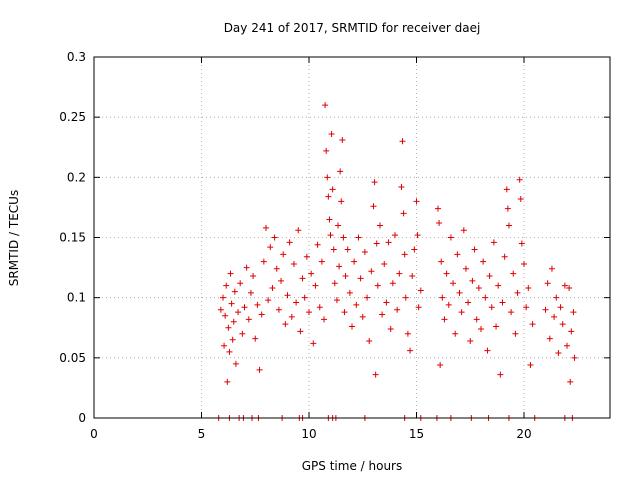 Image resolution: width=640 pixels, height=480 pixels. Describe the element at coordinates (82, 418) in the screenshot. I see `y-tick-label: 0` at that location.